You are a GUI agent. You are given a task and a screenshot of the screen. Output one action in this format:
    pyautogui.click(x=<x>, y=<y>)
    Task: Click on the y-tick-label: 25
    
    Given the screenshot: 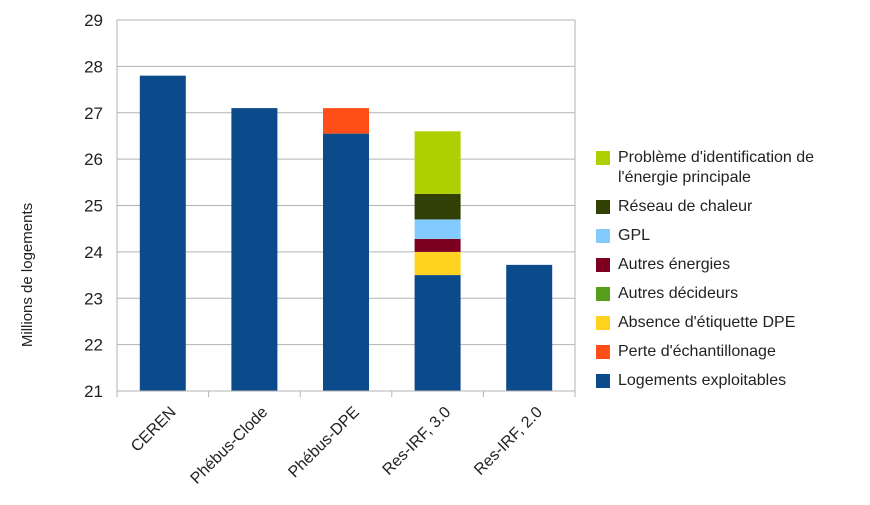 What is the action you would take?
    pyautogui.click(x=93, y=206)
    